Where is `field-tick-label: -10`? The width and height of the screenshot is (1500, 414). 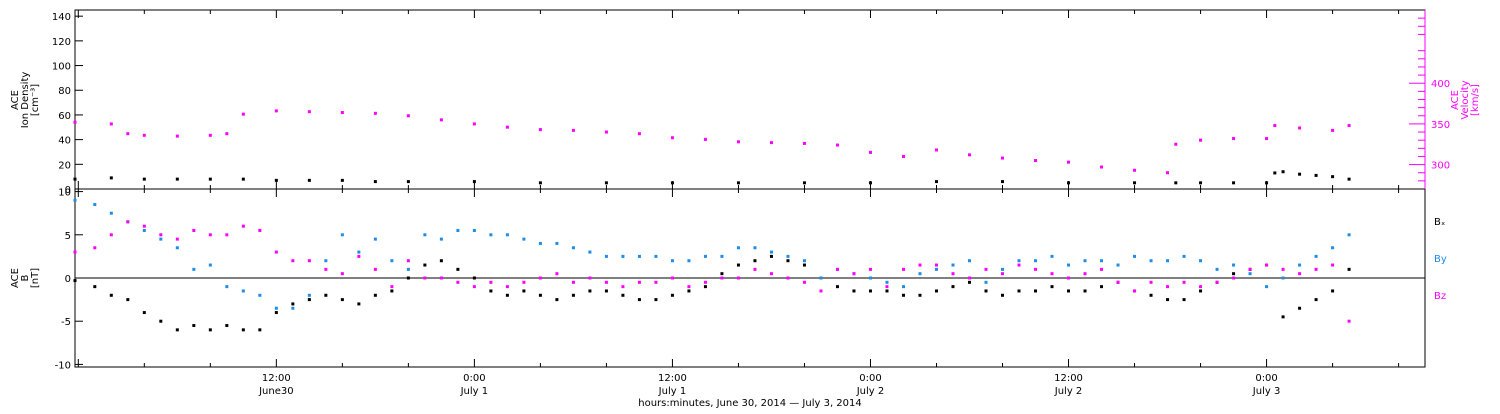 field-tick-label: -10 is located at coordinates (63, 365).